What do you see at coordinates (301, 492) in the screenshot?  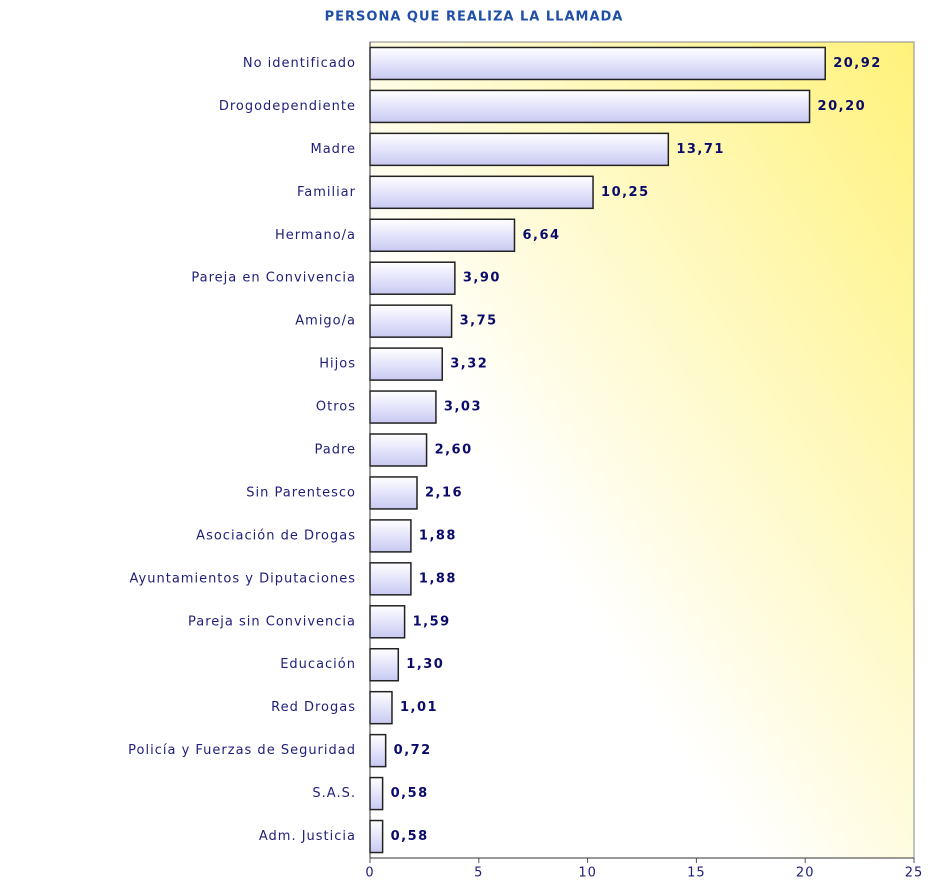 I see `y-tick-label: Sin Parentesco` at bounding box center [301, 492].